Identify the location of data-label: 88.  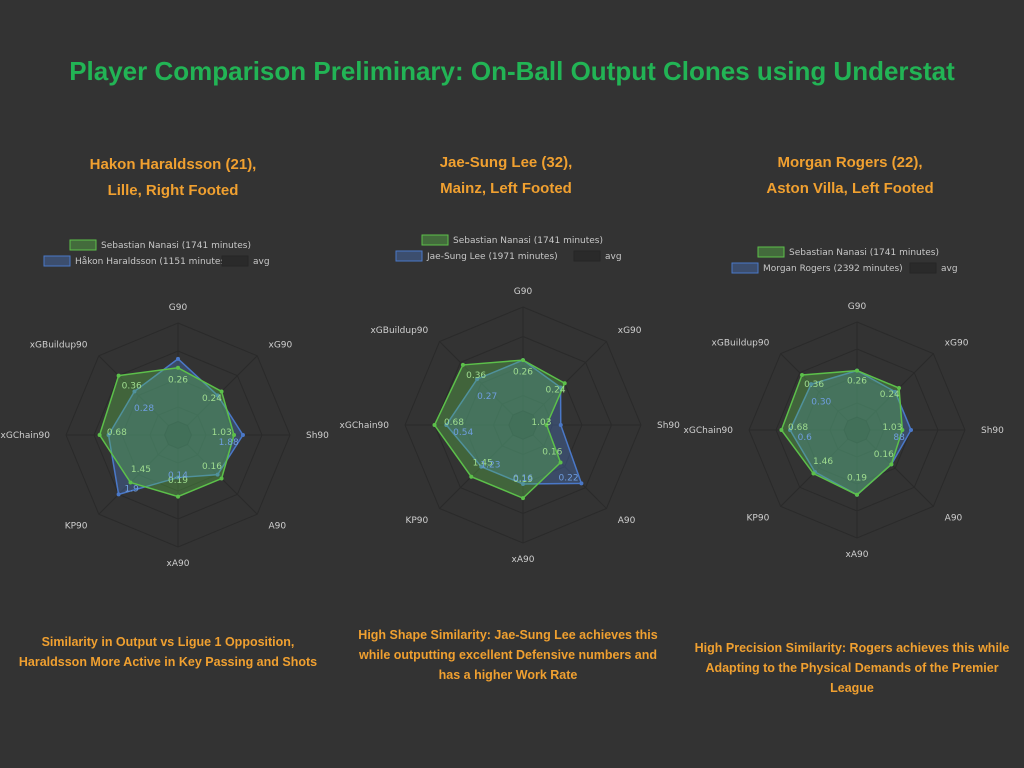
(899, 438).